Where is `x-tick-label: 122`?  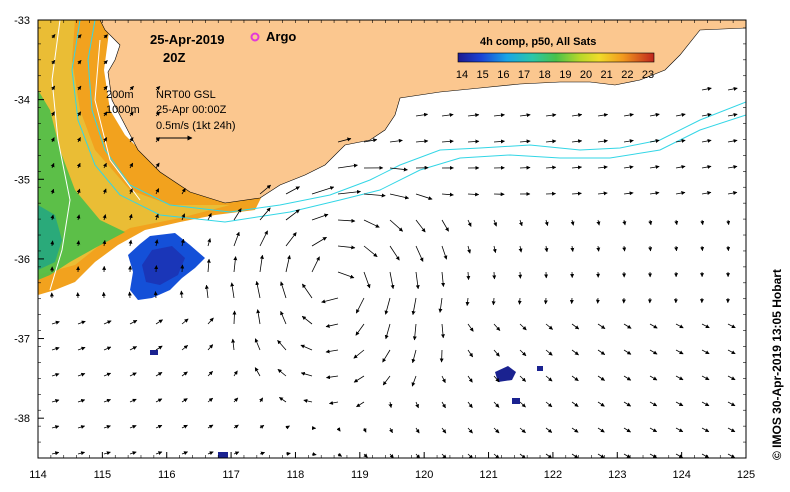
x-tick-label: 122 is located at coordinates (553, 475).